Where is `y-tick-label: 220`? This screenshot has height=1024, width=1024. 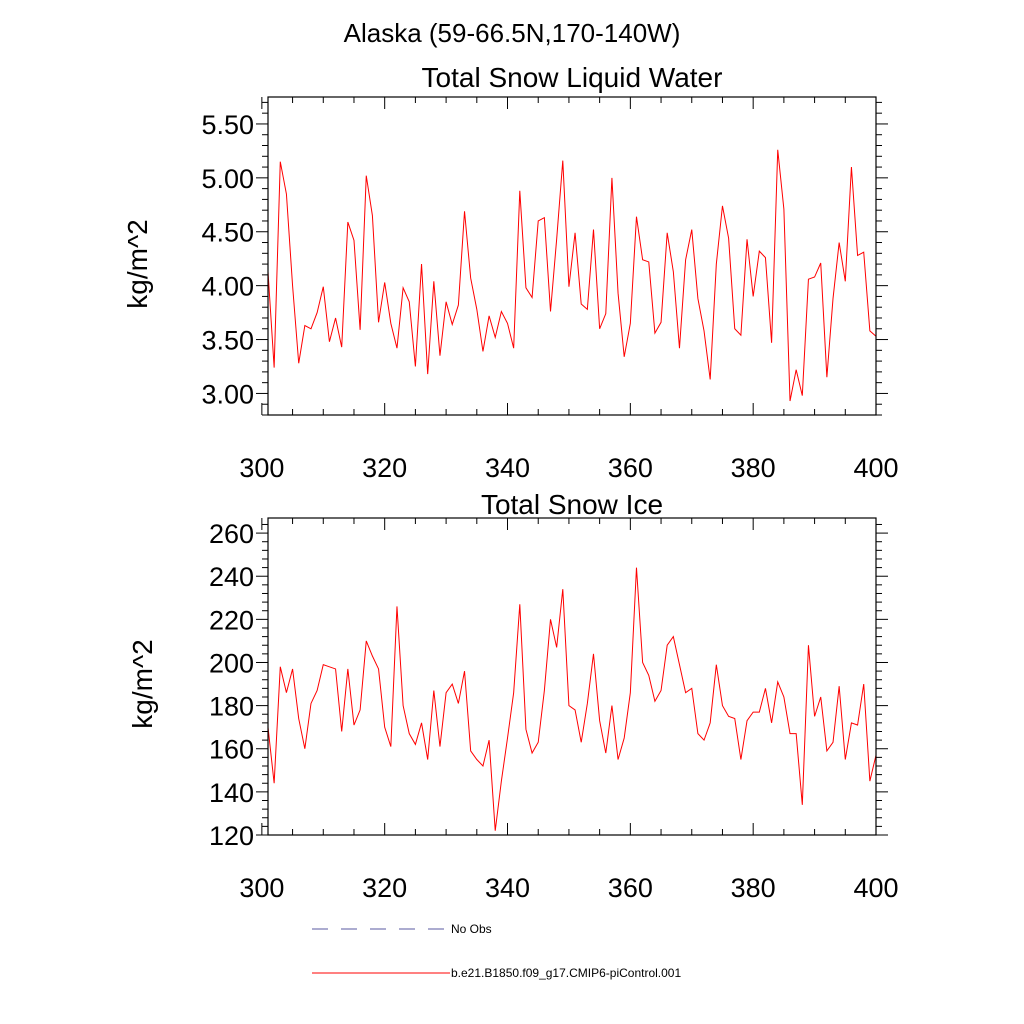
y-tick-label: 220 is located at coordinates (231, 620).